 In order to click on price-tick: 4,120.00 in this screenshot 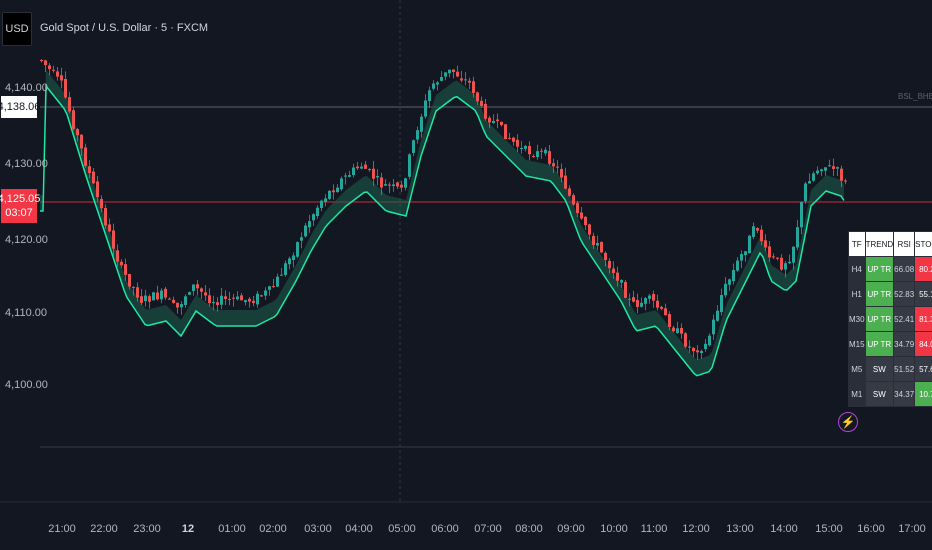, I will do `click(26, 240)`.